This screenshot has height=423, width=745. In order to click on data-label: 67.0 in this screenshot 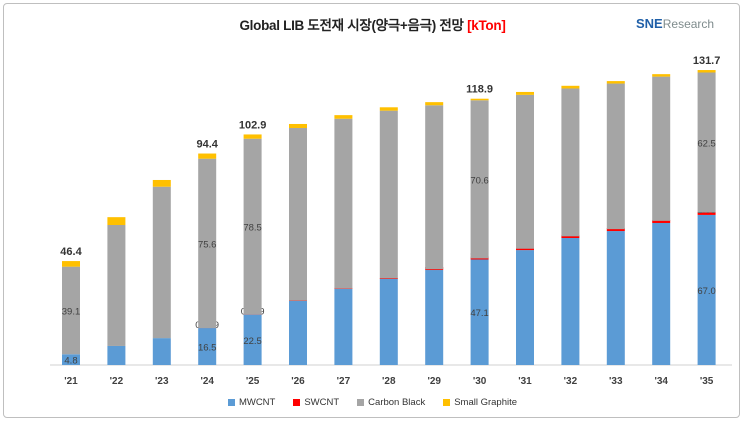, I will do `click(706, 291)`.